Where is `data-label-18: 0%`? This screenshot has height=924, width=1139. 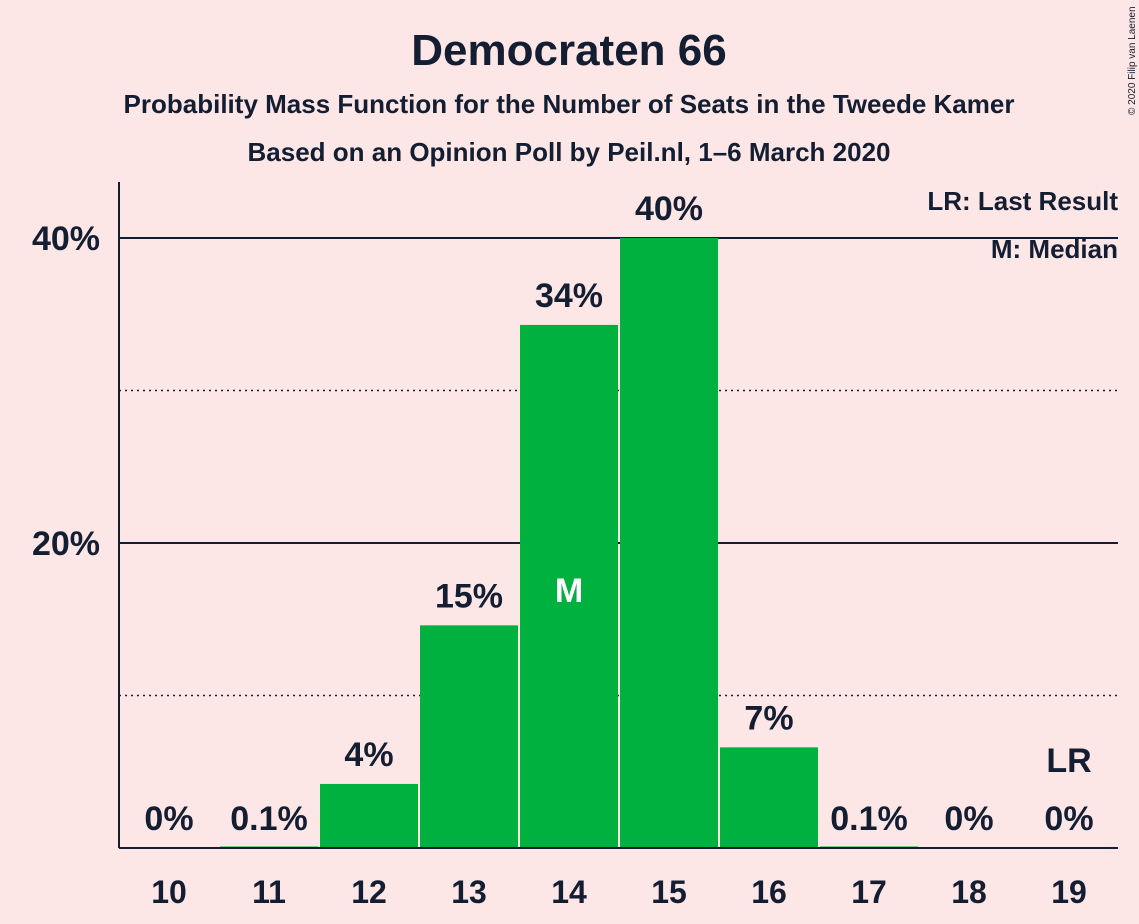
data-label-18: 0% is located at coordinates (968, 819).